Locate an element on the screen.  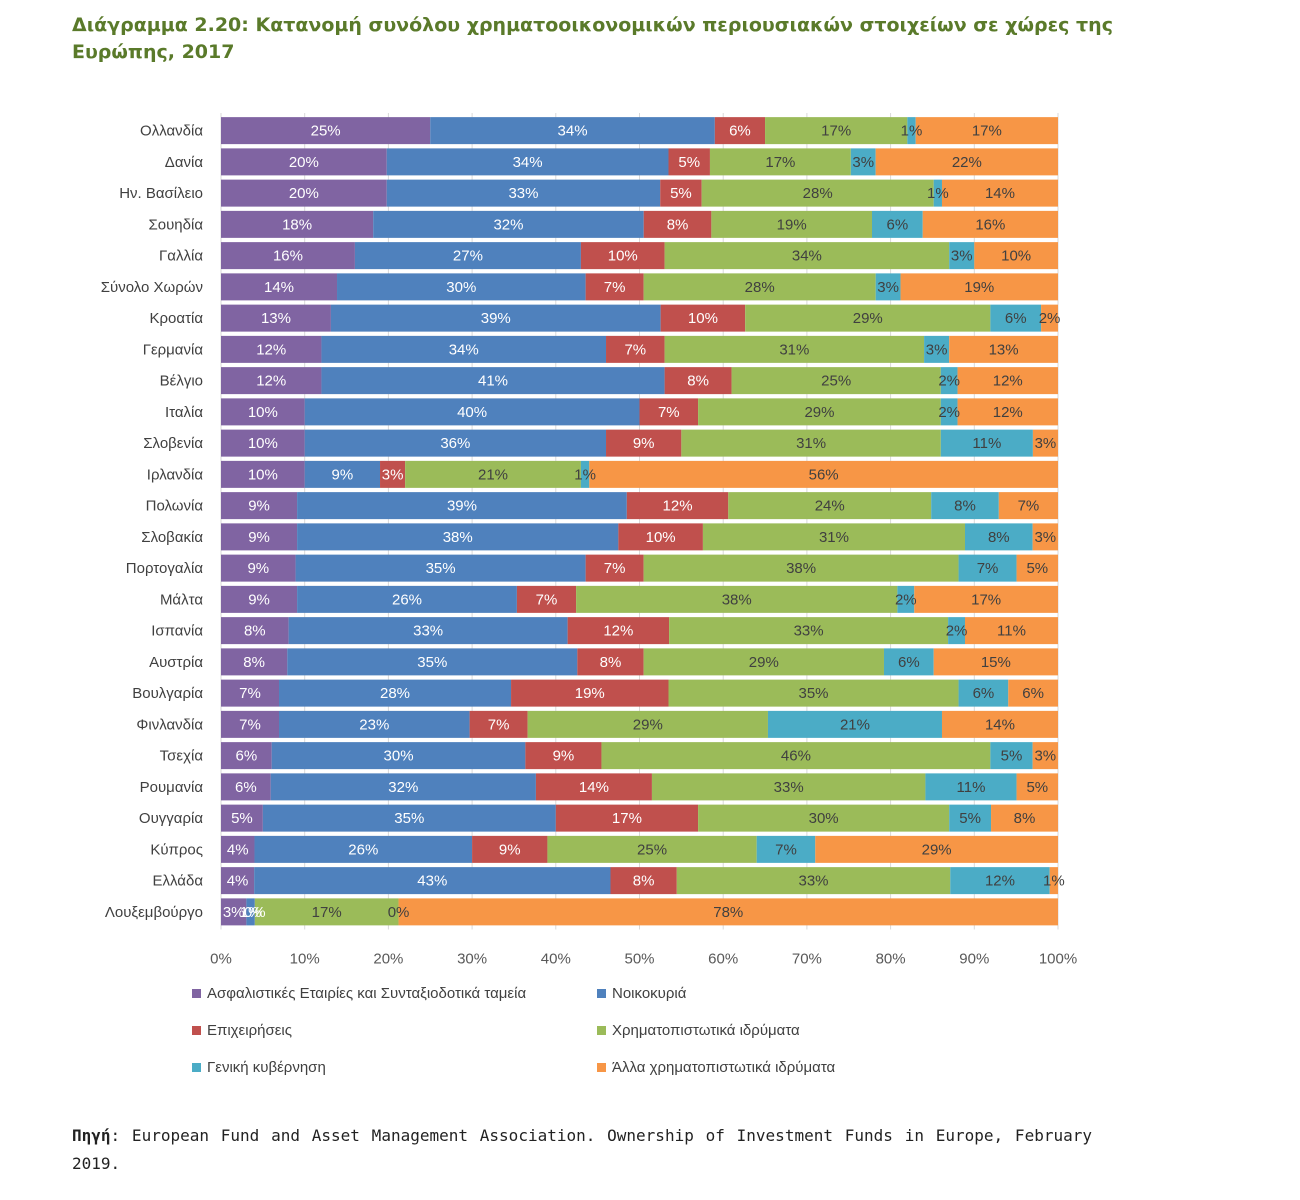
data-label: 14% is located at coordinates (594, 787).